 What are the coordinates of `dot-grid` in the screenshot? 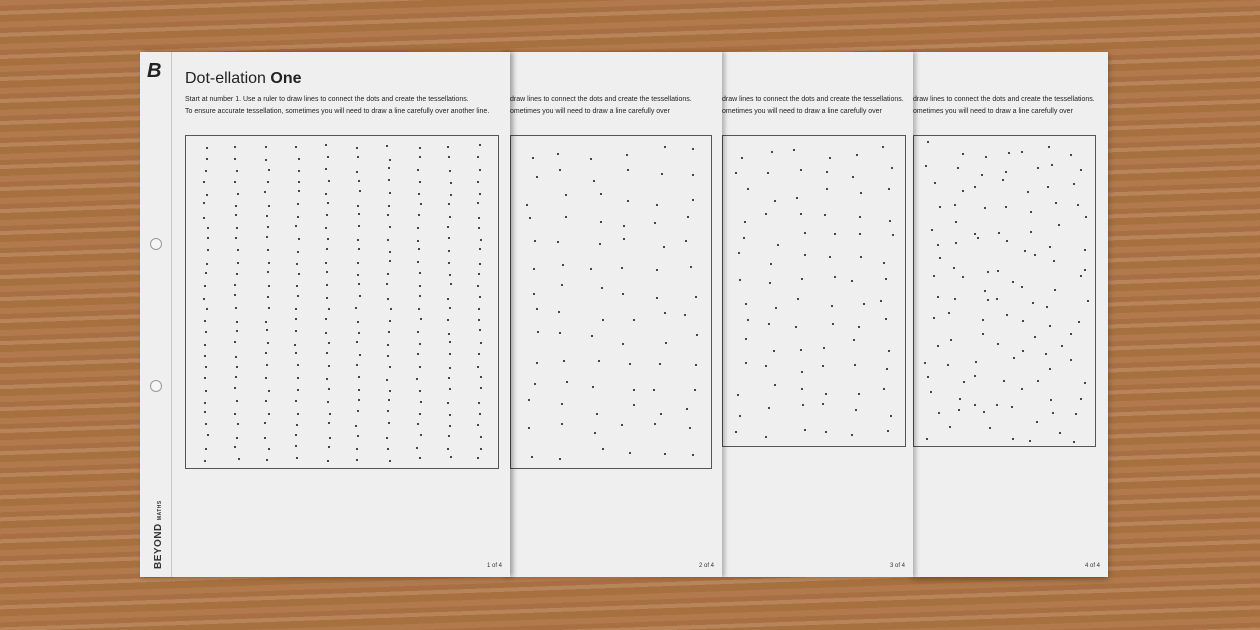 It's located at (342, 302).